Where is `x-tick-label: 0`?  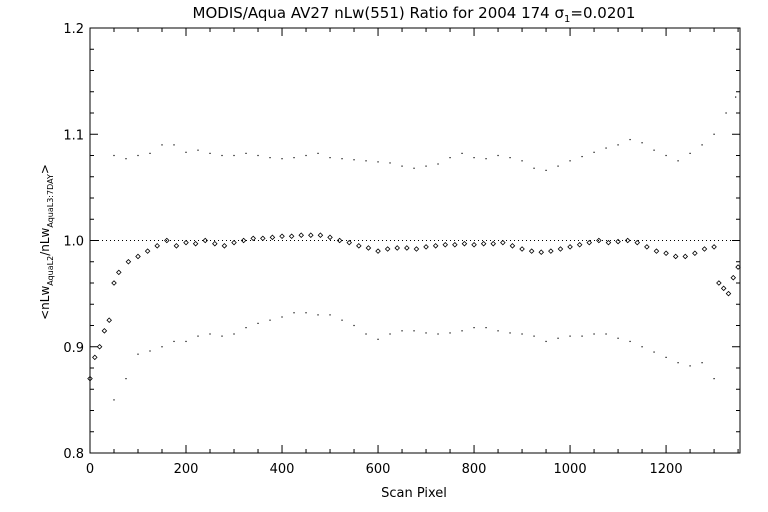 x-tick-label: 0 is located at coordinates (90, 469).